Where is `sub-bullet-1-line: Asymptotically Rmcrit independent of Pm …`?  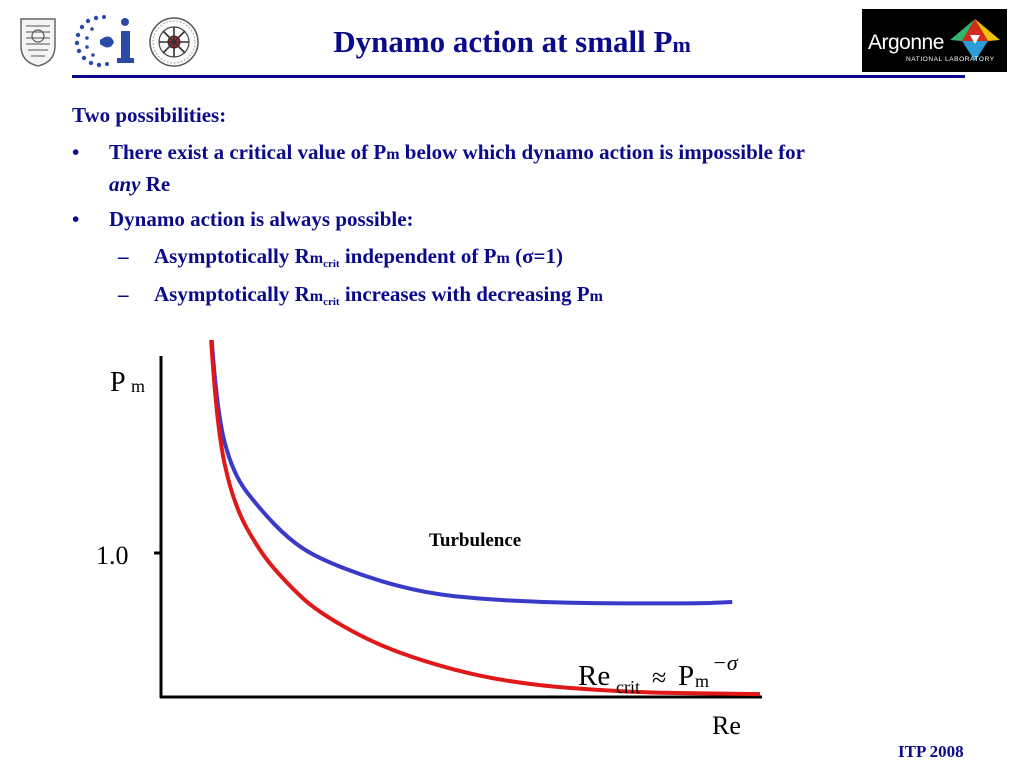
sub-bullet-1-line: Asymptotically Rmcrit independent of Pm … is located at coordinates (358, 260).